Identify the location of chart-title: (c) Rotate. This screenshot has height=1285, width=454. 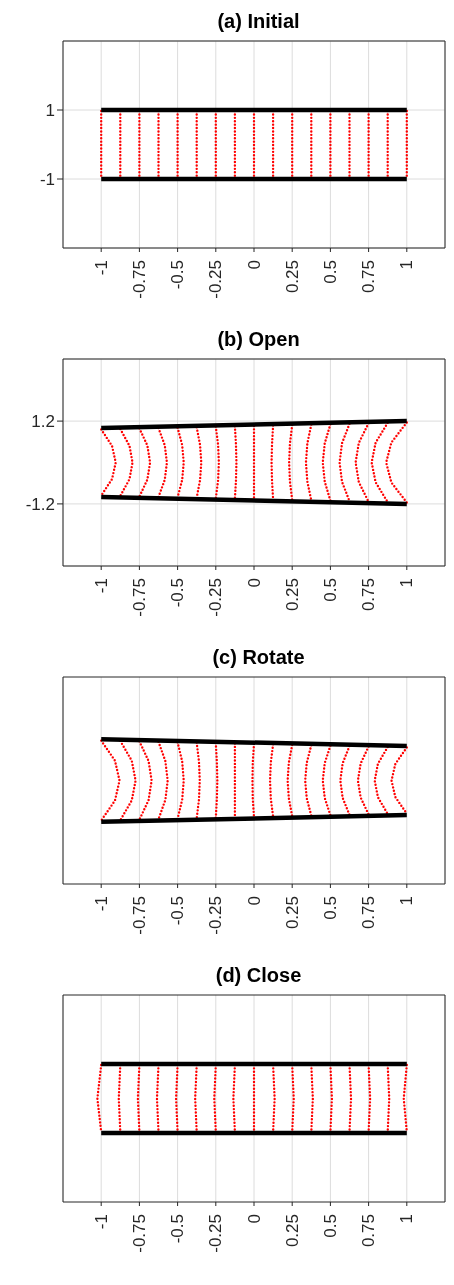
(258, 657).